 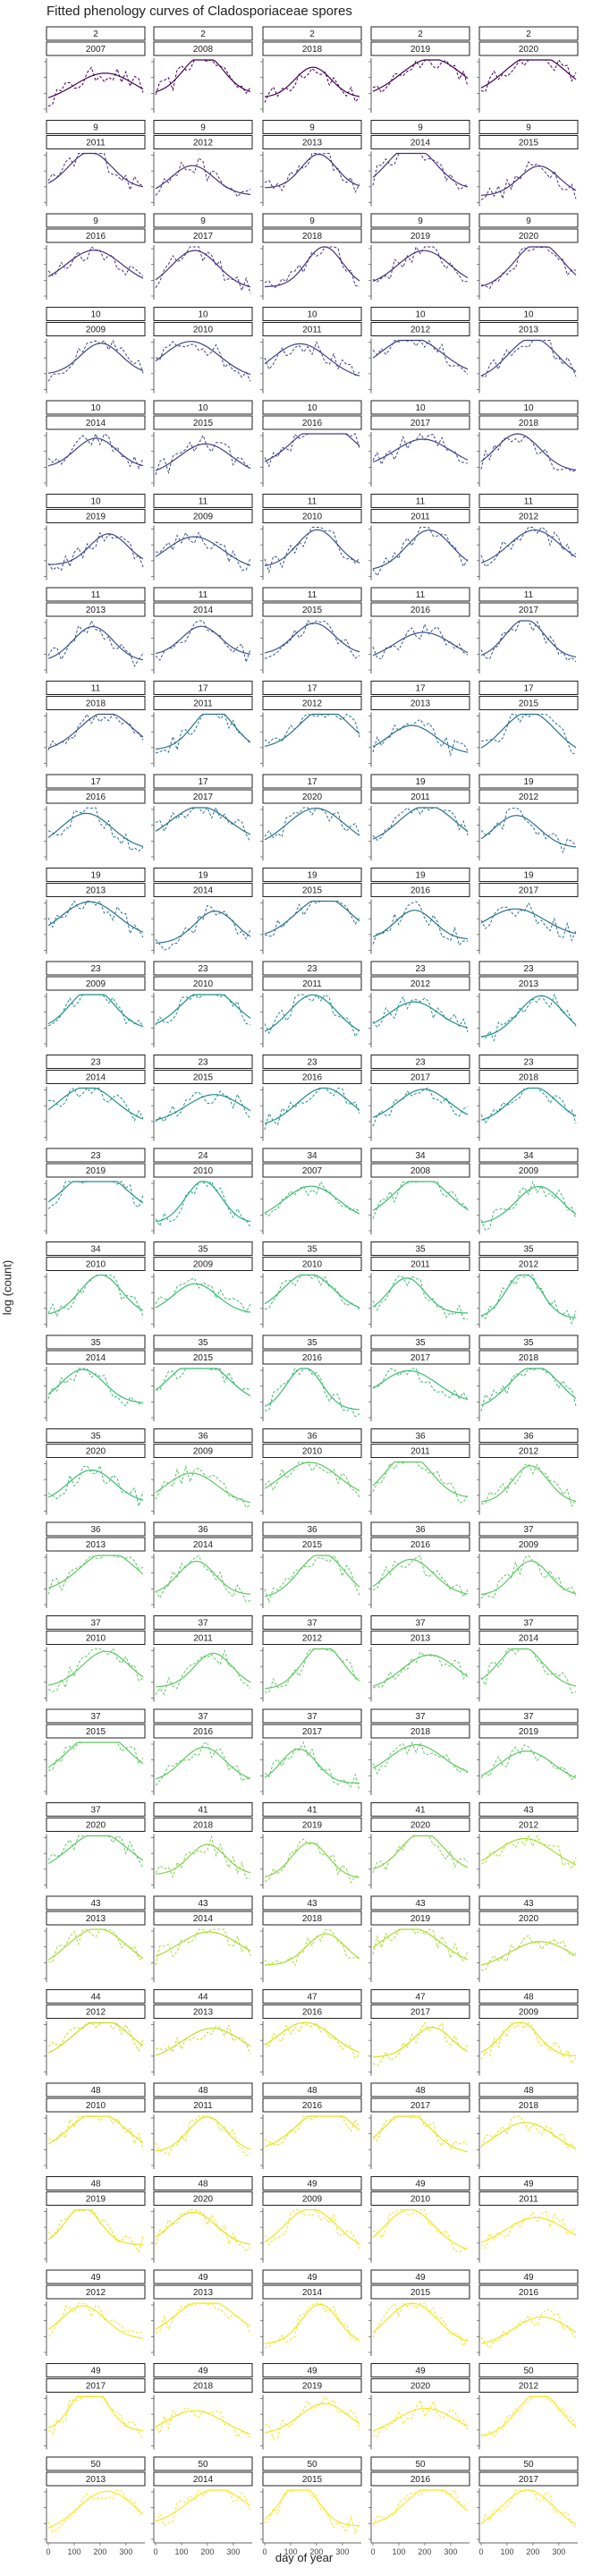 What do you see at coordinates (311, 537) in the screenshot?
I see `facet-panel: 11 2010` at bounding box center [311, 537].